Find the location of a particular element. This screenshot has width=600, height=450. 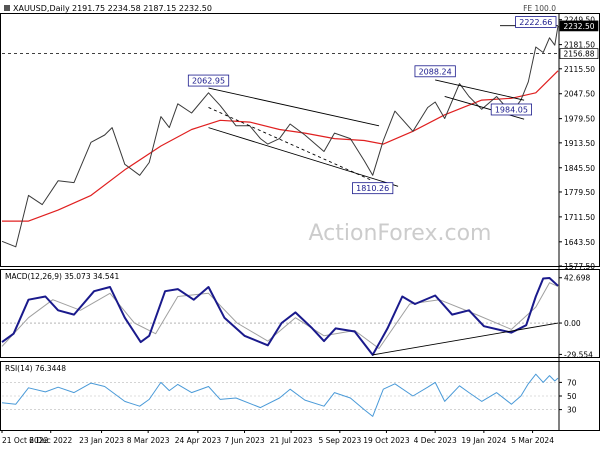

macd-signal-line is located at coordinates (280, 315).